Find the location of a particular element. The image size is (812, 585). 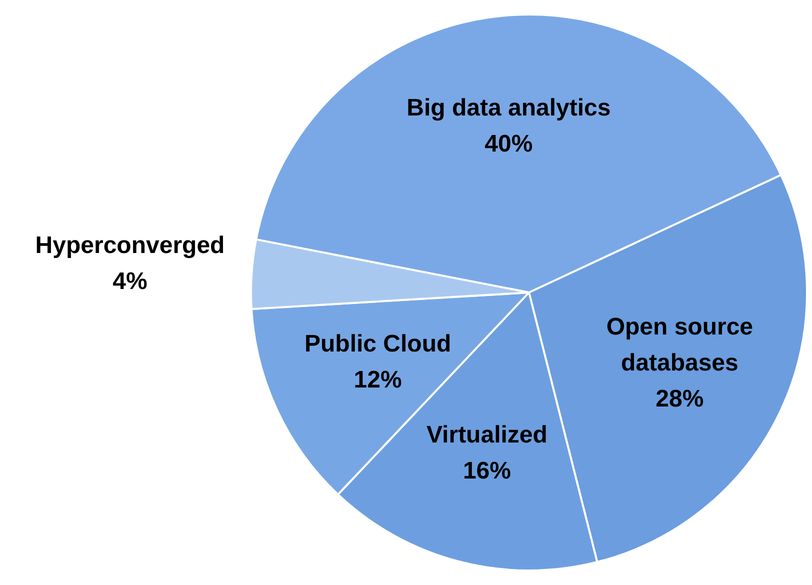

slice-label: Public Cloud is located at coordinates (378, 344).